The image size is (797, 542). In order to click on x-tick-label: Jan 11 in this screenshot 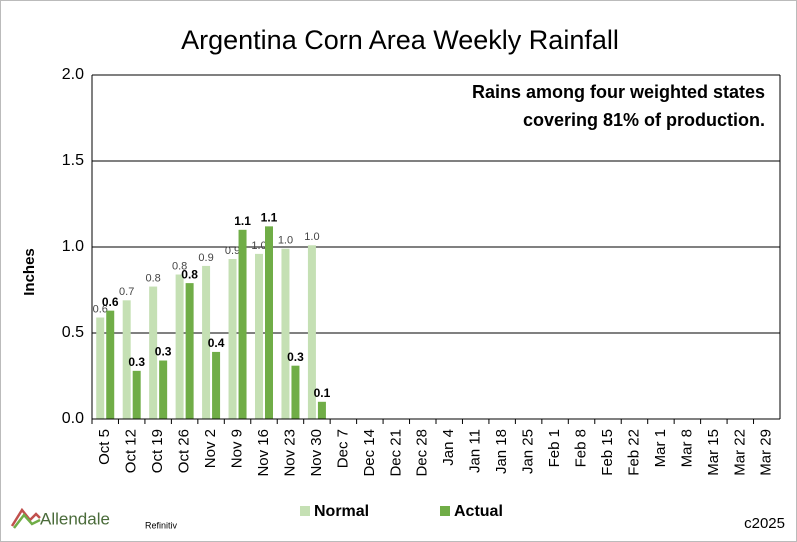, I will do `click(475, 451)`.